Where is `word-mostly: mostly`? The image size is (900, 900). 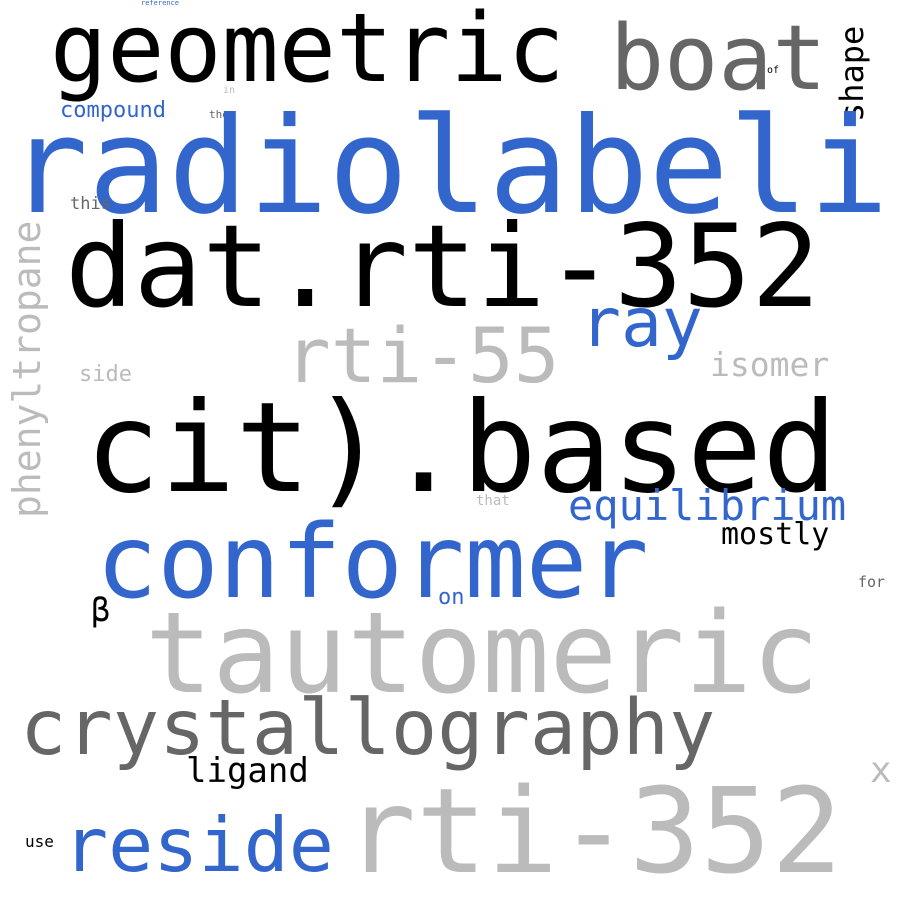 word-mostly: mostly is located at coordinates (775, 534).